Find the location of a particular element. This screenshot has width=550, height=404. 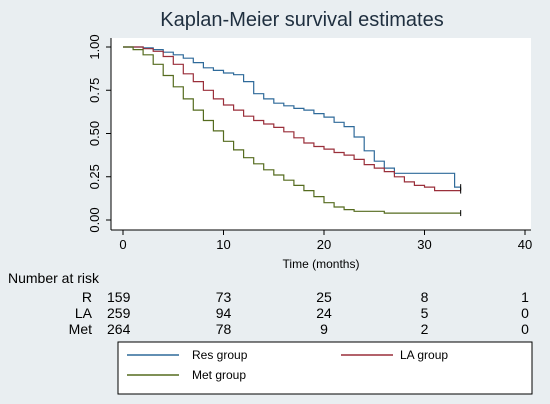

y-tick-label: 0.50 is located at coordinates (94, 133).